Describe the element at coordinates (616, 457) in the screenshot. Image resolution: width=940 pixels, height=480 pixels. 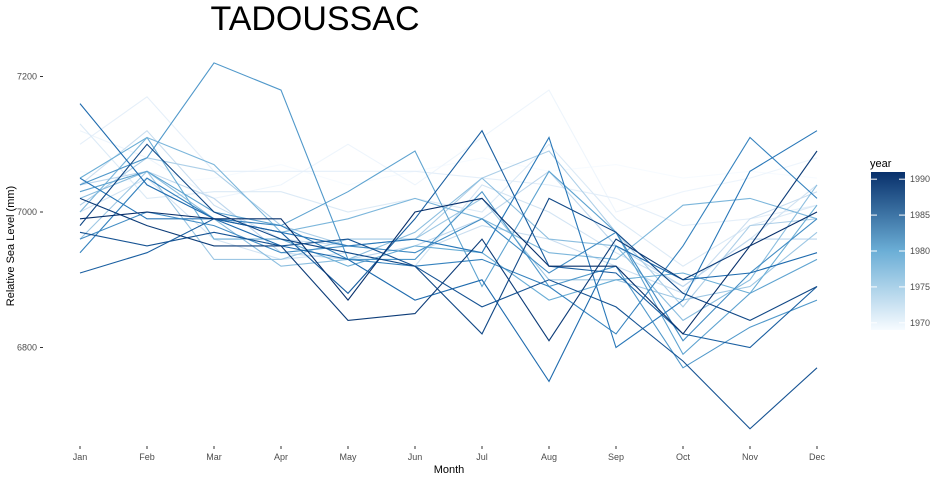
I see `x-tick-label: Sep` at that location.